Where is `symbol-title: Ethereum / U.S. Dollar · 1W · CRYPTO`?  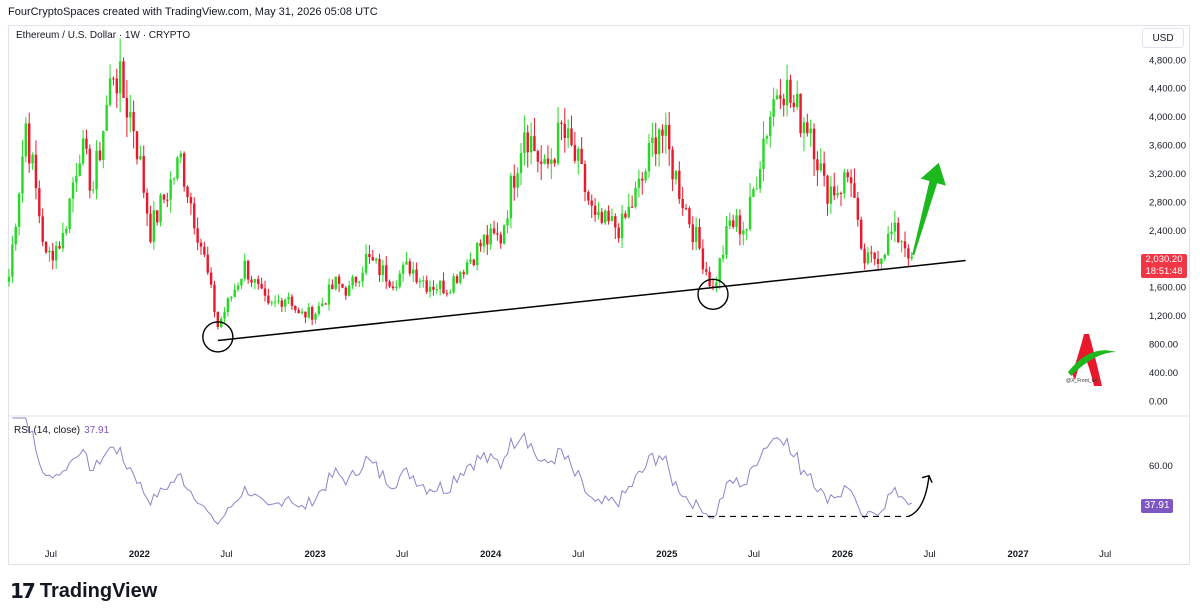
symbol-title: Ethereum / U.S. Dollar · 1W · CRYPTO is located at coordinates (103, 35).